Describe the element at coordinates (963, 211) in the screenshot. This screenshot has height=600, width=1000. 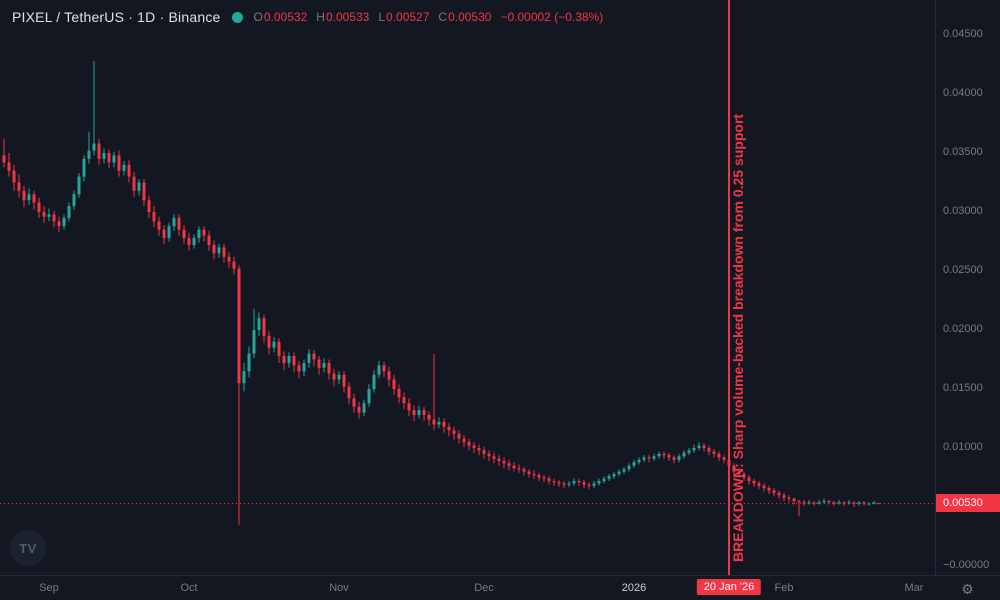
I see `price-tick-label: 0.03000` at that location.